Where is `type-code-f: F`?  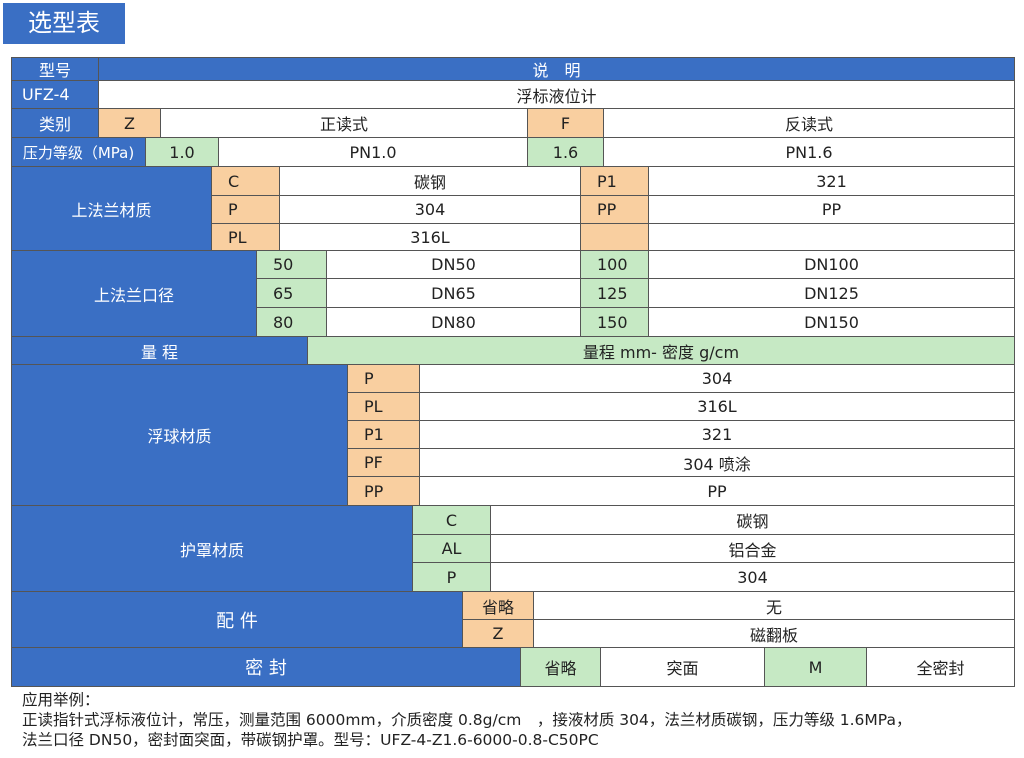
type-code-f: F is located at coordinates (565, 123).